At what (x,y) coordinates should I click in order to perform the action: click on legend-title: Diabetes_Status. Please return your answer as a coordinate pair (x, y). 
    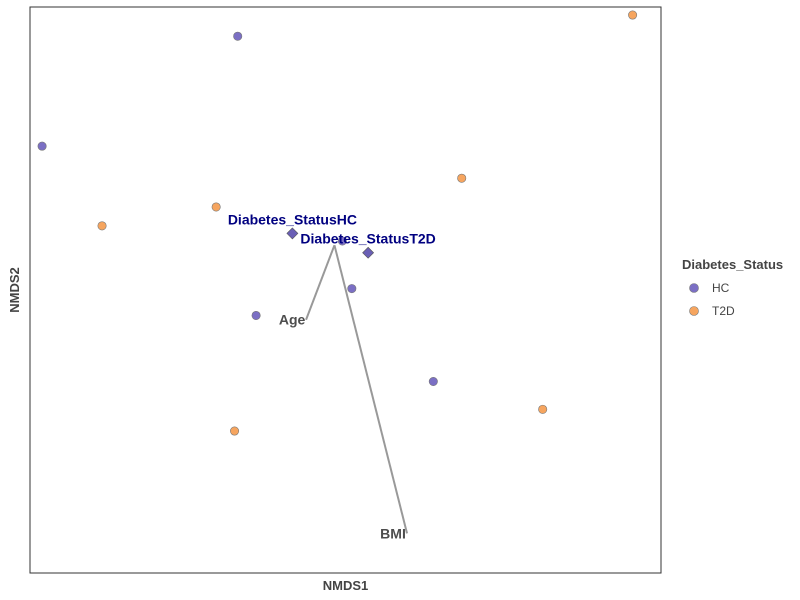
    Looking at the image, I should click on (732, 264).